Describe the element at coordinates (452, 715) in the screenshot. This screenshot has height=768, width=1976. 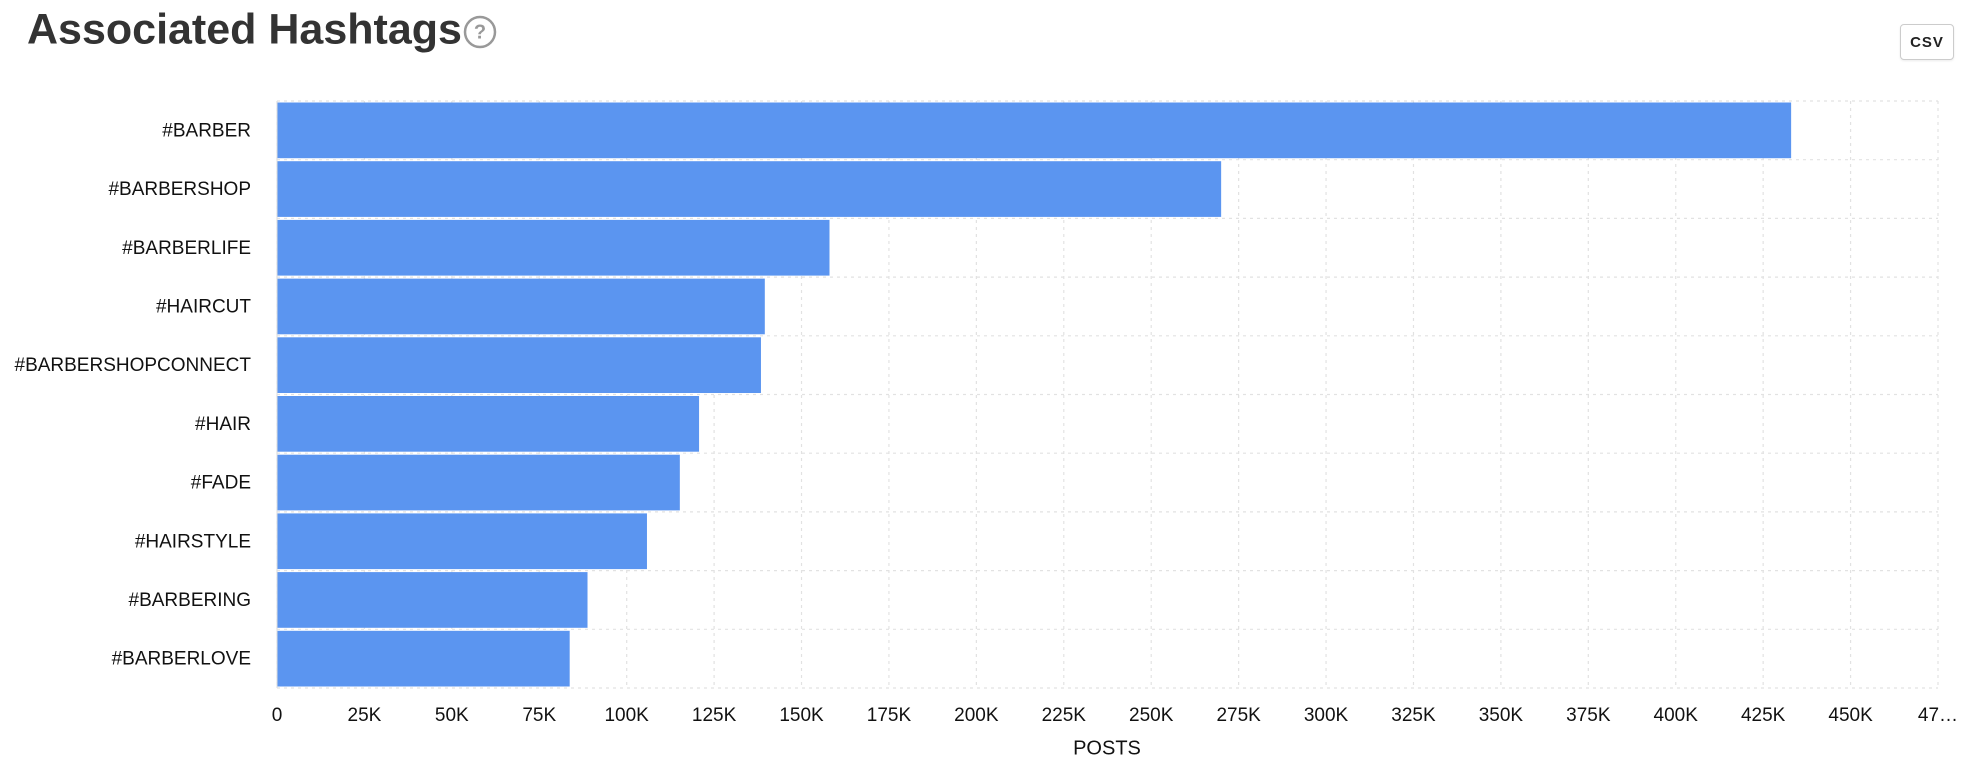
I see `x-tick-label: 50K` at that location.